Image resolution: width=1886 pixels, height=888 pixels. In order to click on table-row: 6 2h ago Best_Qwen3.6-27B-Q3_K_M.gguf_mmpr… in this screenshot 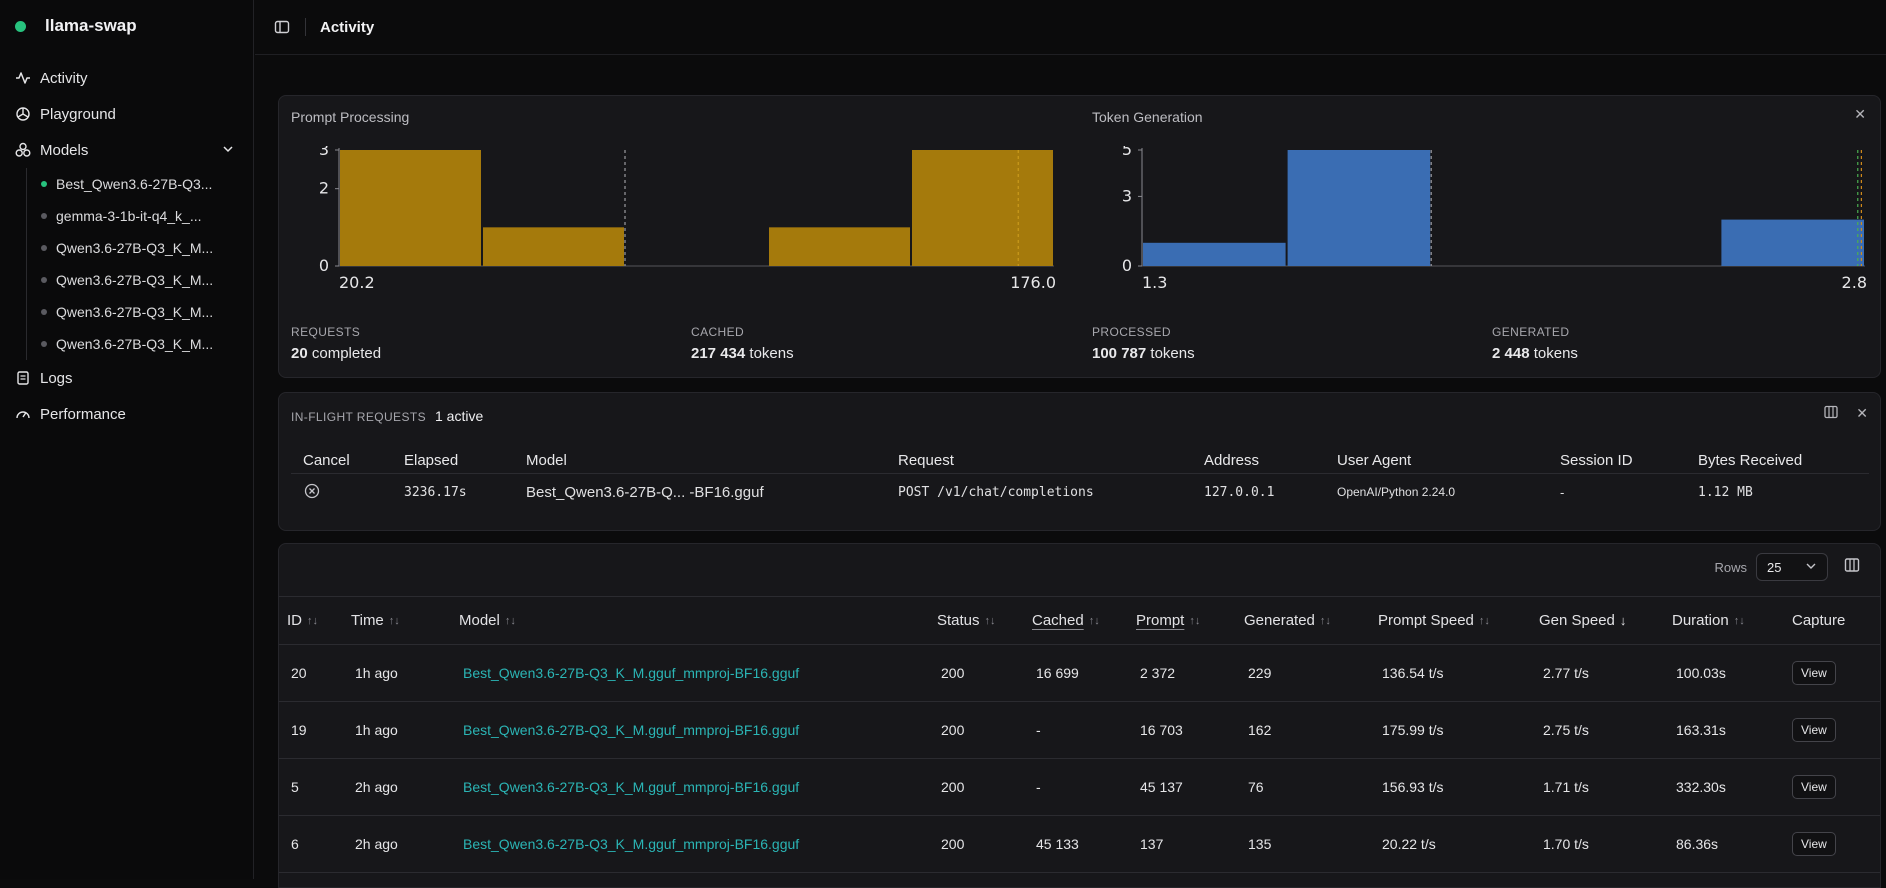, I will do `click(1079, 844)`.